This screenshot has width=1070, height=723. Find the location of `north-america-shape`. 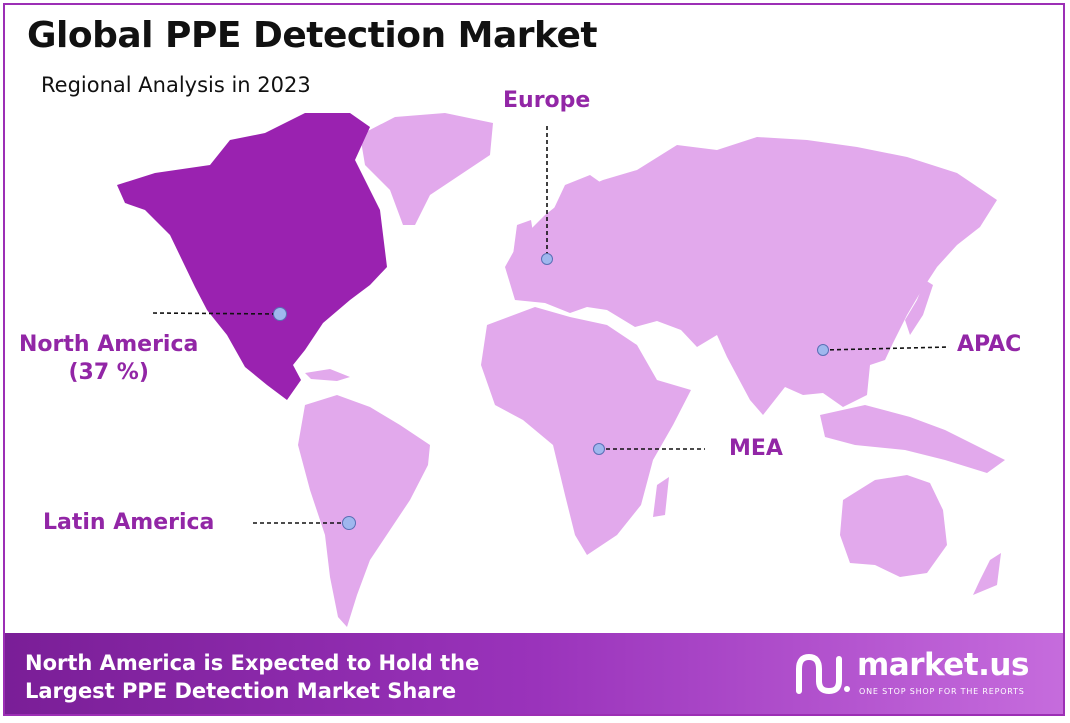

north-america-shape is located at coordinates (252, 256).